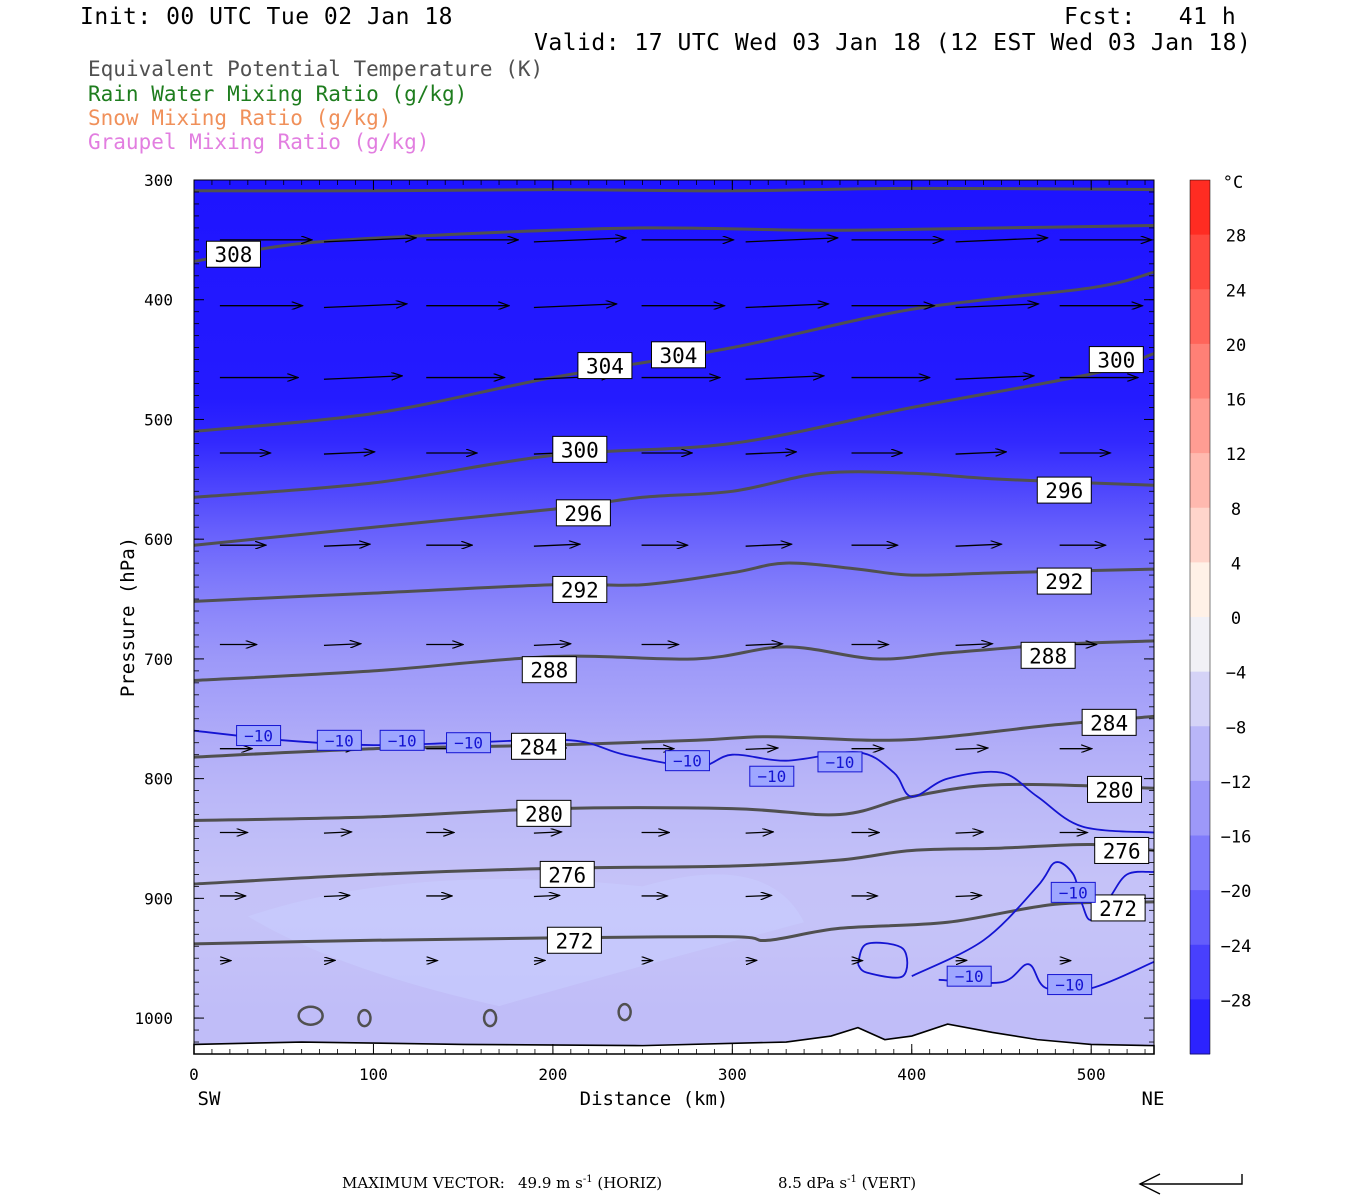 The height and width of the screenshot is (1200, 1350). I want to click on y-tick-label: 800, so click(158, 779).